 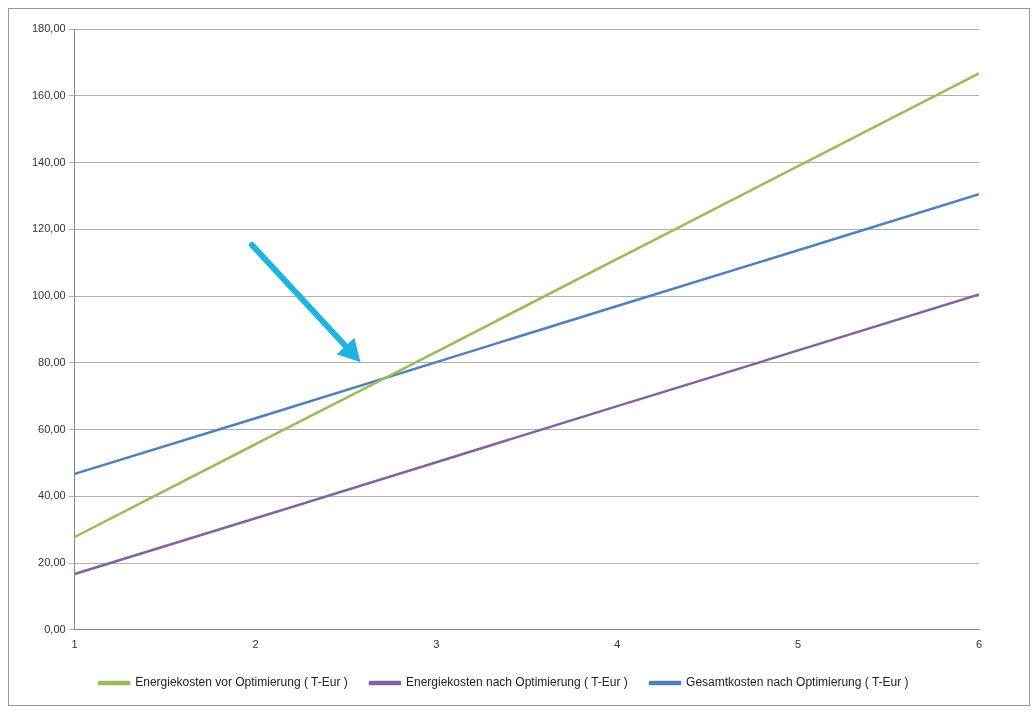 What do you see at coordinates (516, 682) in the screenshot?
I see `legend-label: Energiekosten nach Optimierung ( T-Eur )` at bounding box center [516, 682].